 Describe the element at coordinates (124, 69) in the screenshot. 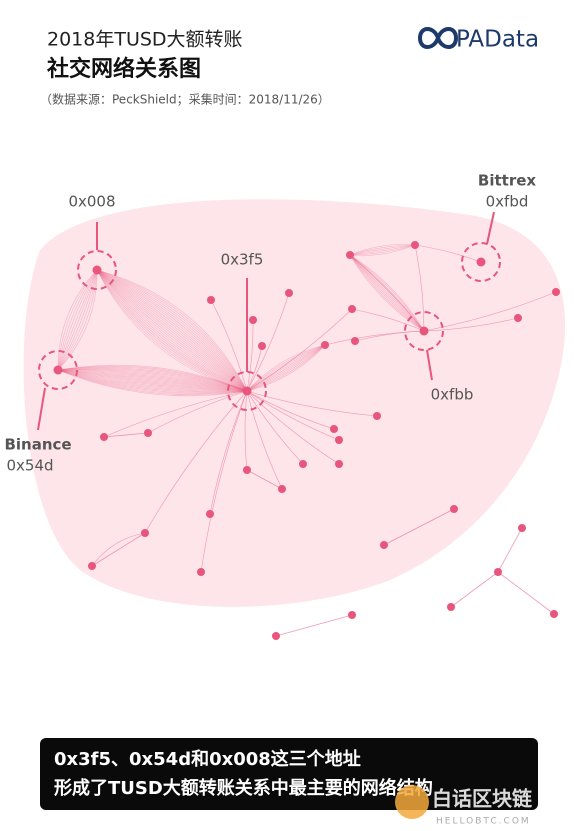

I see `subtitle: 社交网络关系图` at that location.